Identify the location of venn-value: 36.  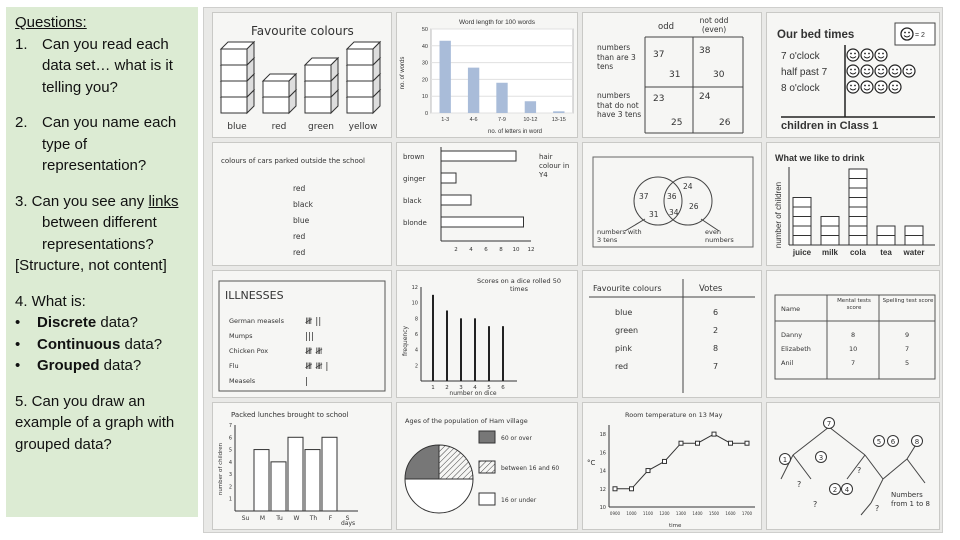
(672, 196).